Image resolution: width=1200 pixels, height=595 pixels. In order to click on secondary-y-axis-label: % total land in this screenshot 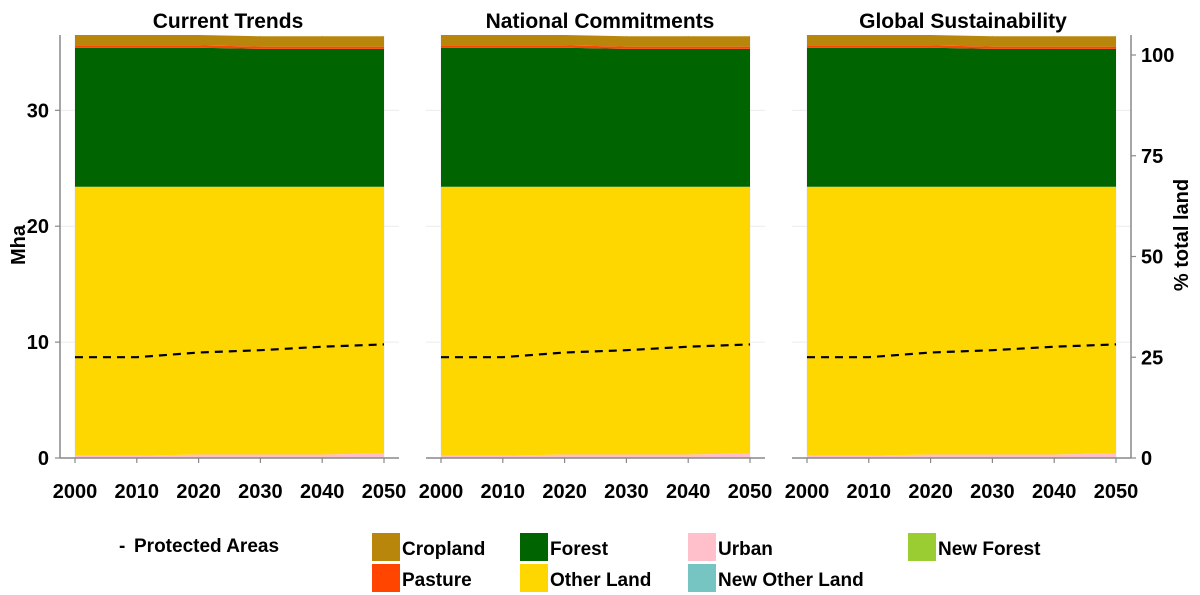, I will do `click(1182, 235)`.